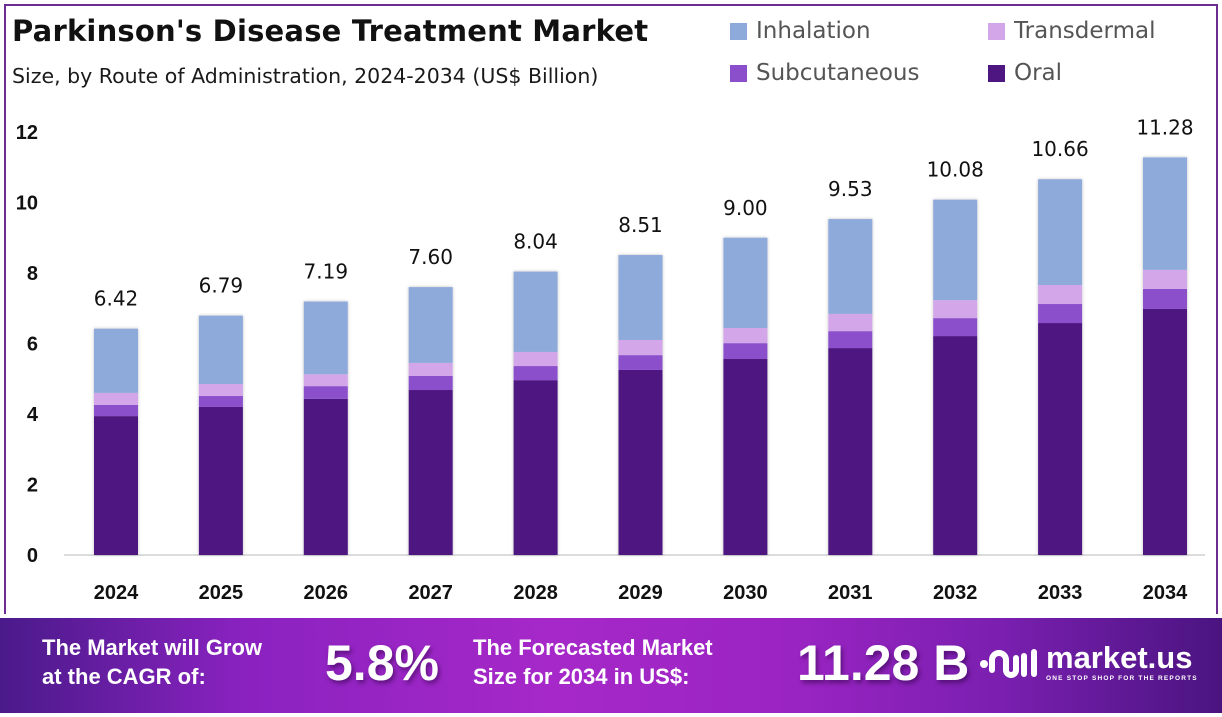 The image size is (1222, 717). I want to click on y-axis: 0 2 4 6 8 10 12, so click(27, 344).